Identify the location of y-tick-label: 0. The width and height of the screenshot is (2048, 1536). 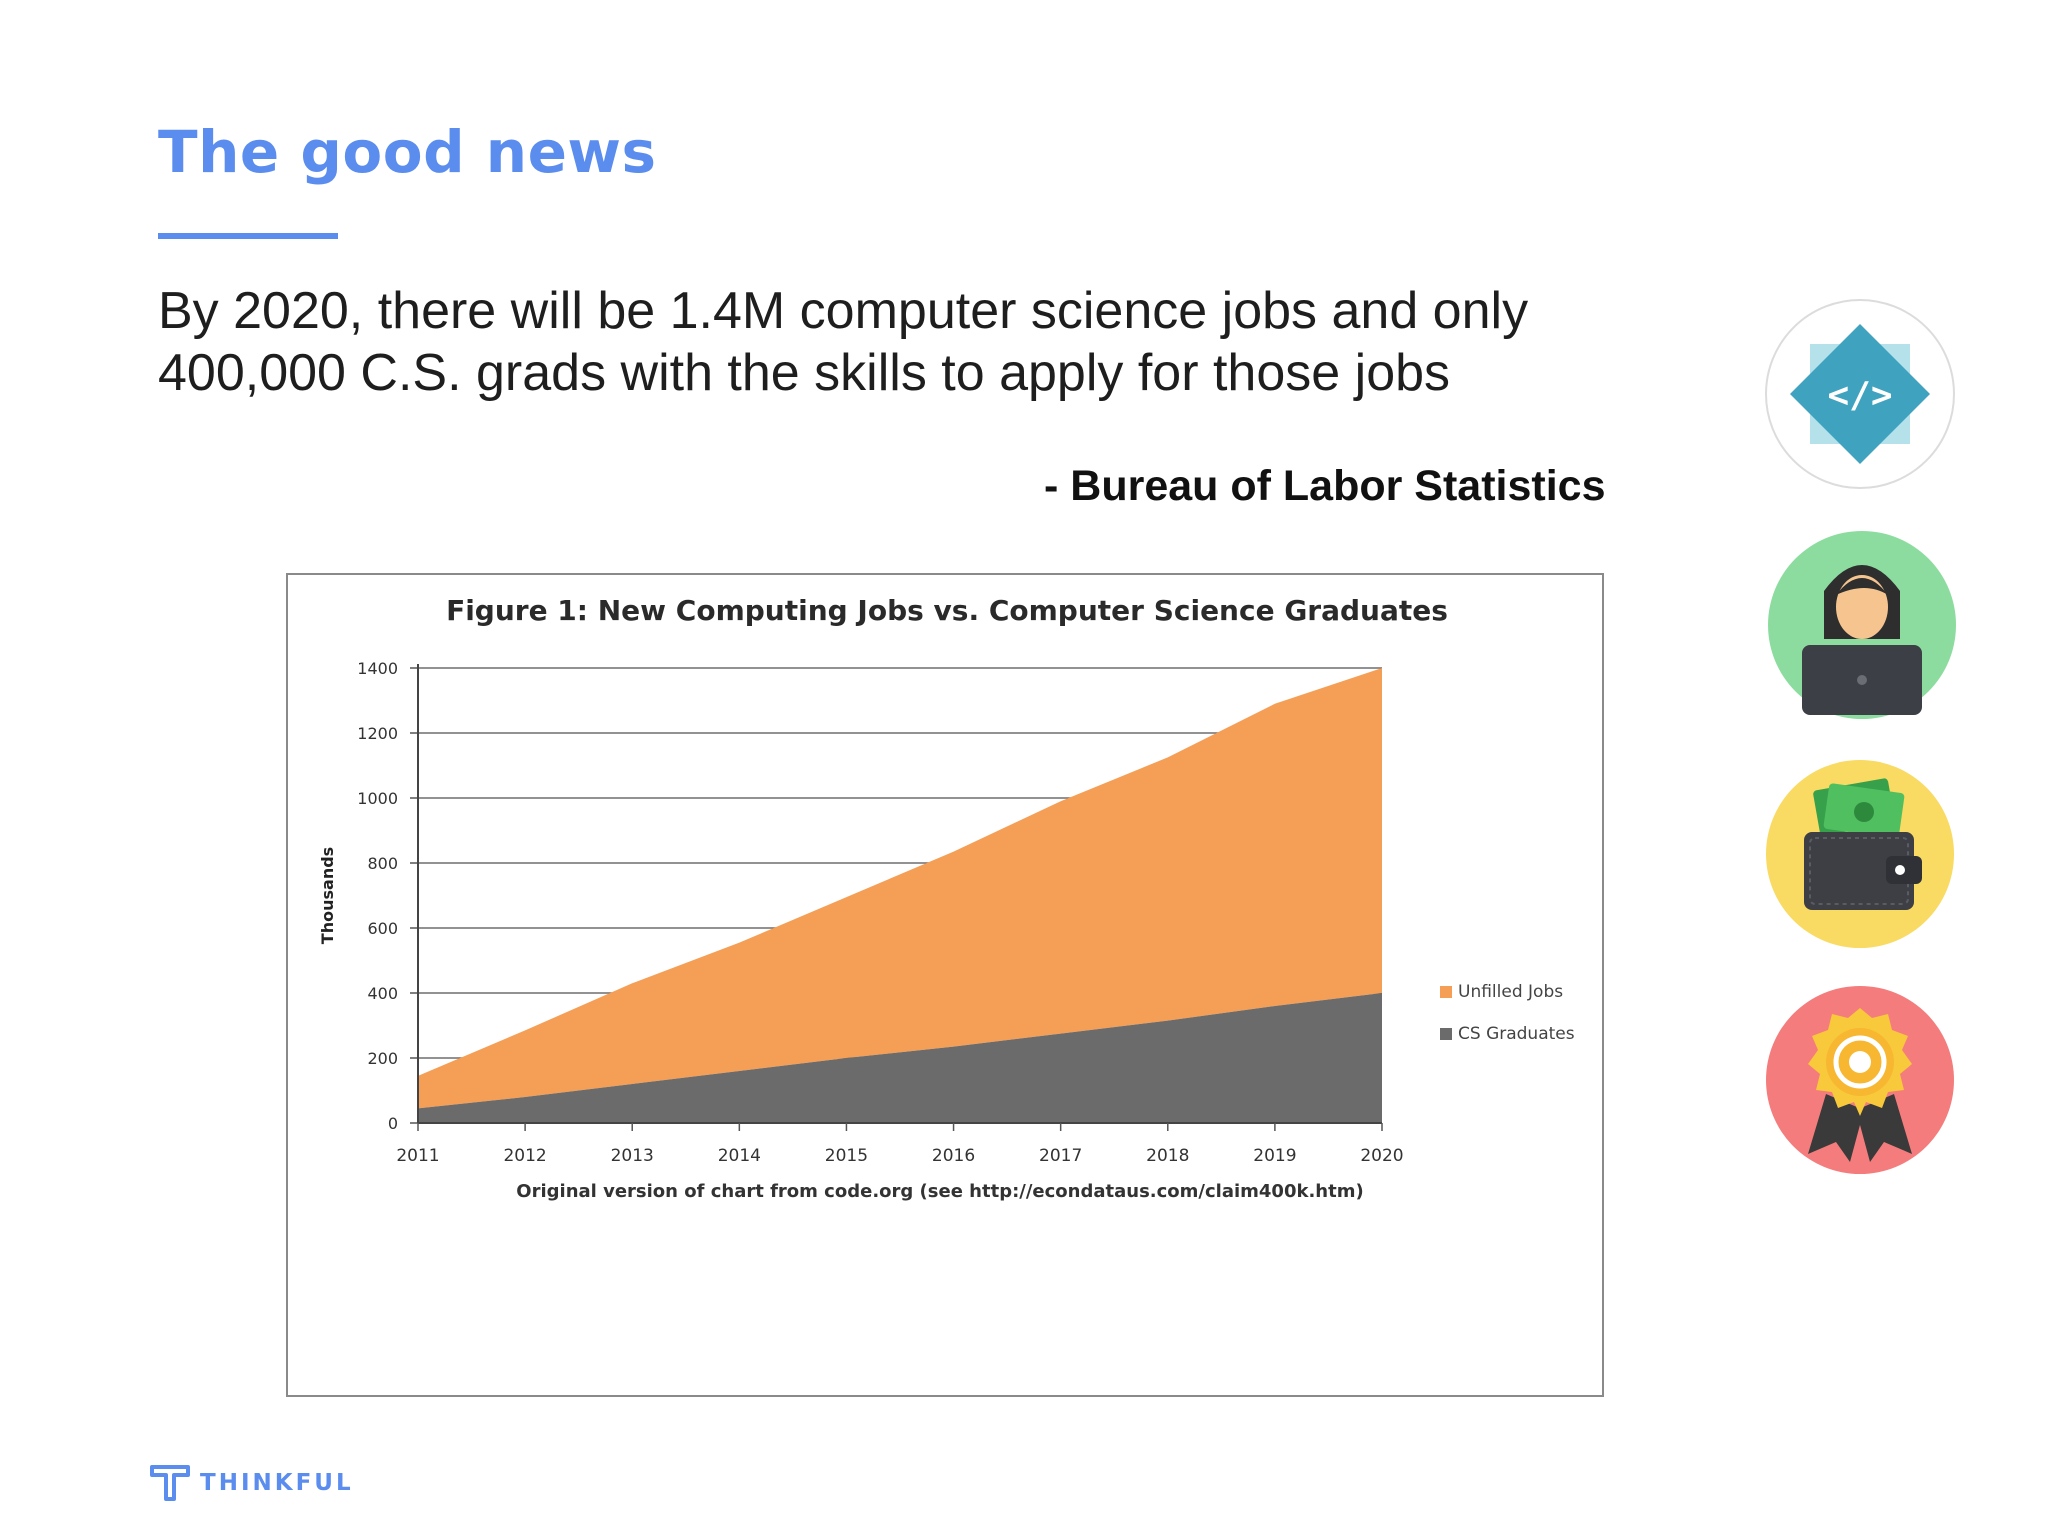
(393, 1123).